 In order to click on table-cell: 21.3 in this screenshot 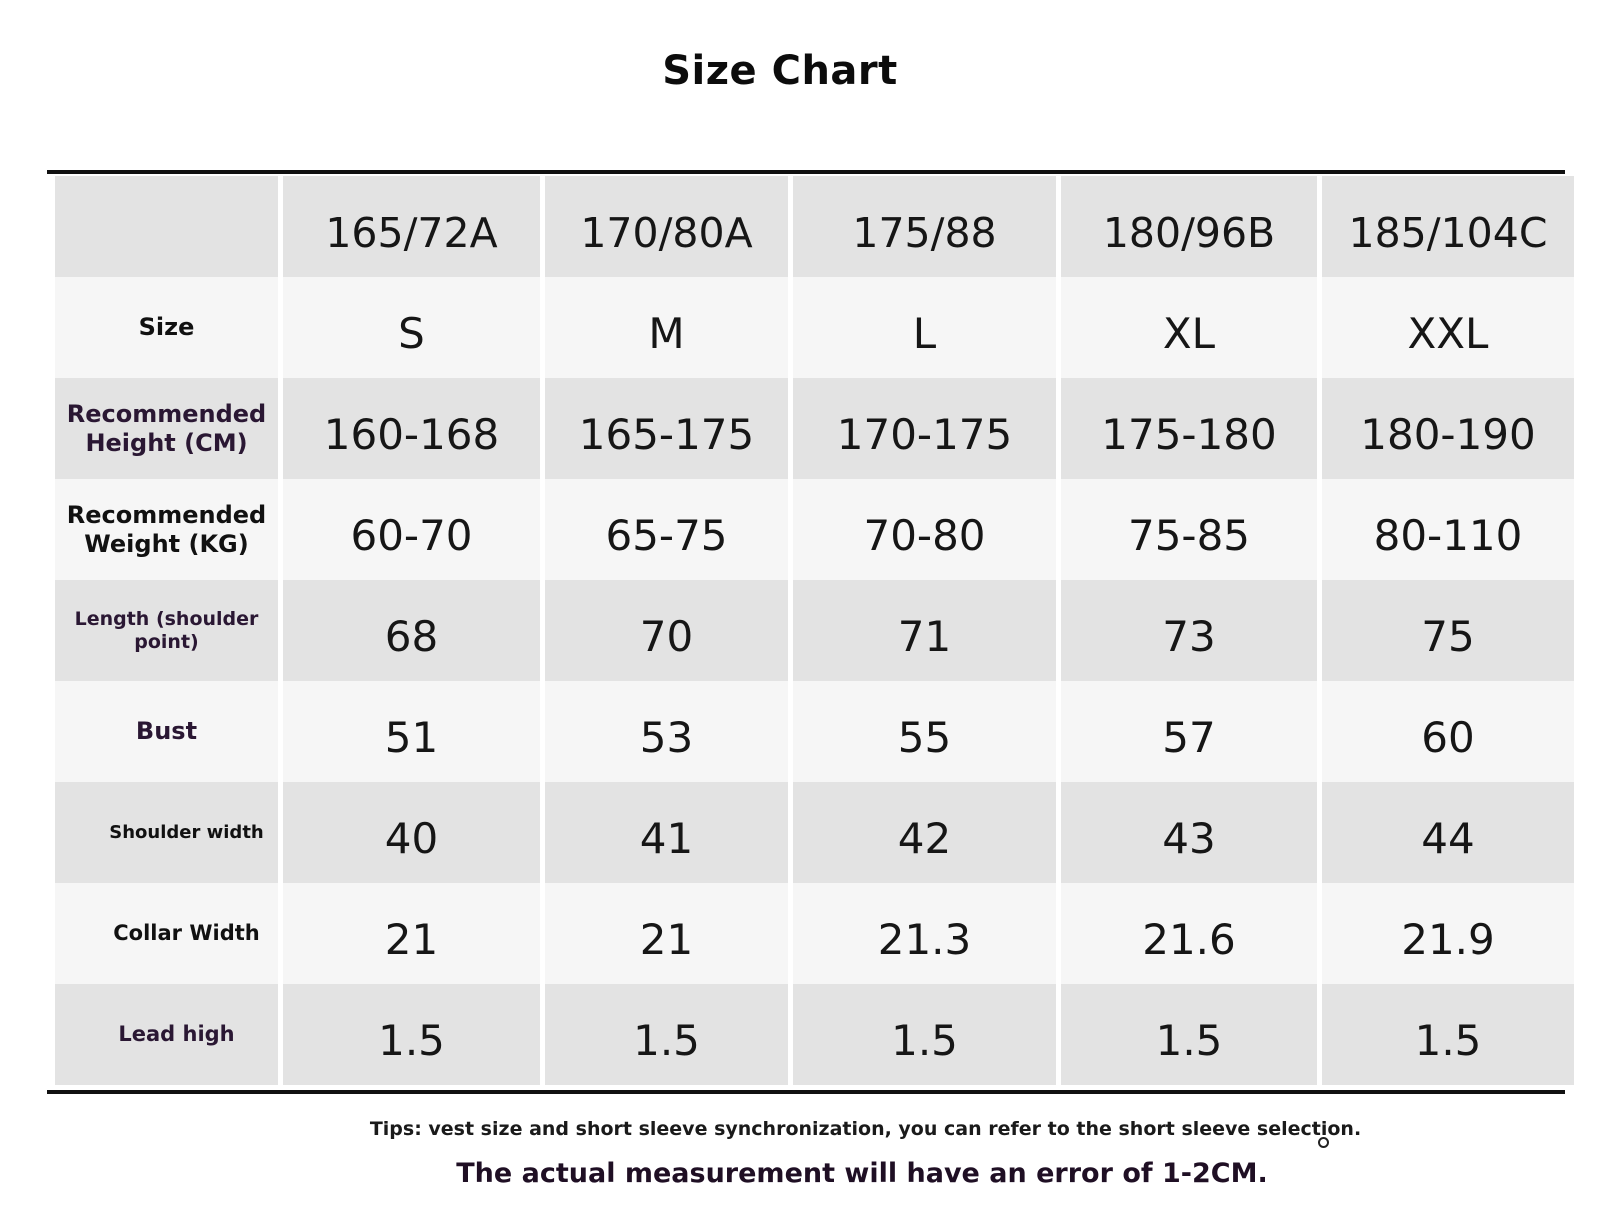, I will do `click(924, 933)`.